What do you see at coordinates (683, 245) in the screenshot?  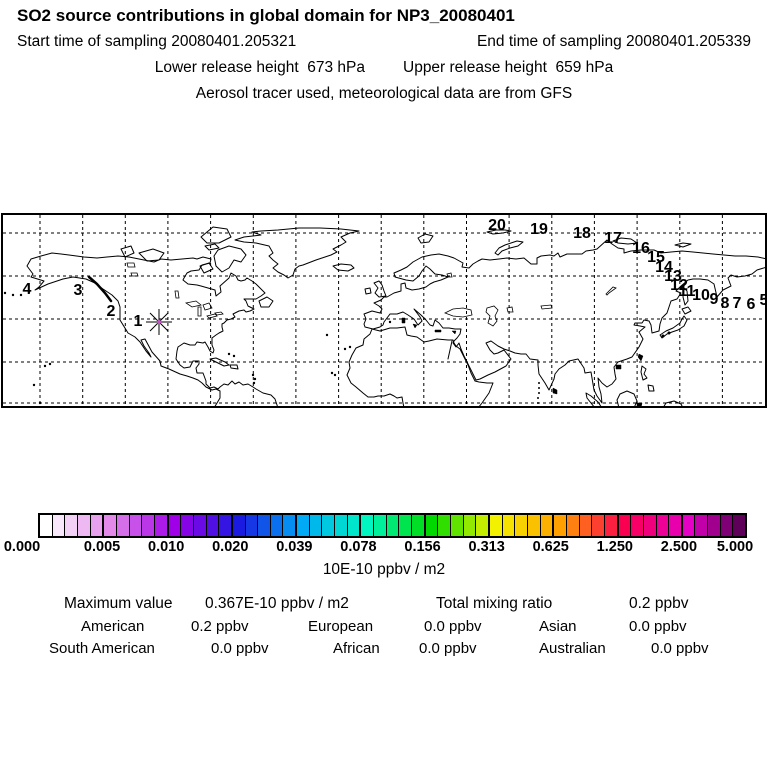 I see `coastline-new-siberian-islands` at bounding box center [683, 245].